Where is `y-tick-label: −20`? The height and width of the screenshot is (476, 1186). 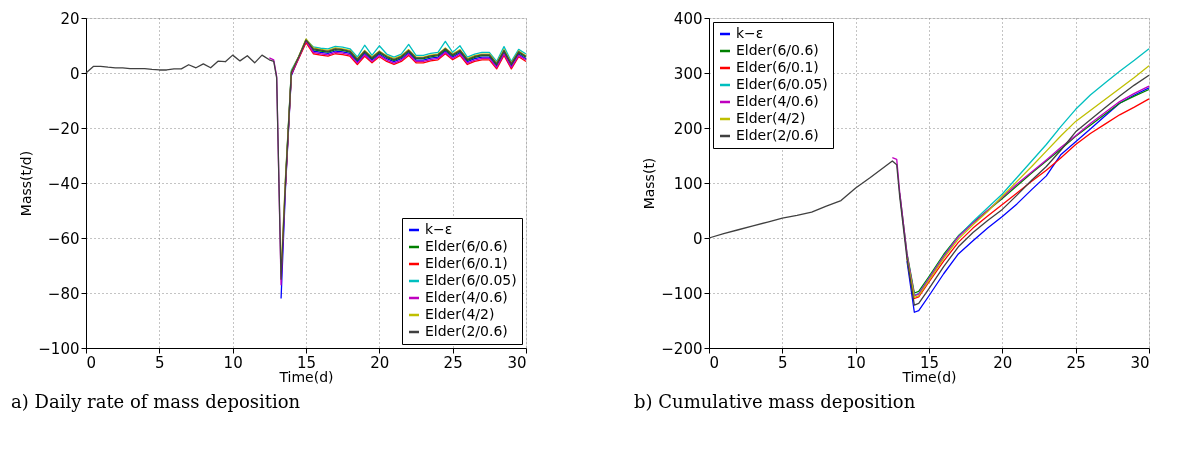
y-tick-label: −20 is located at coordinates (63, 128).